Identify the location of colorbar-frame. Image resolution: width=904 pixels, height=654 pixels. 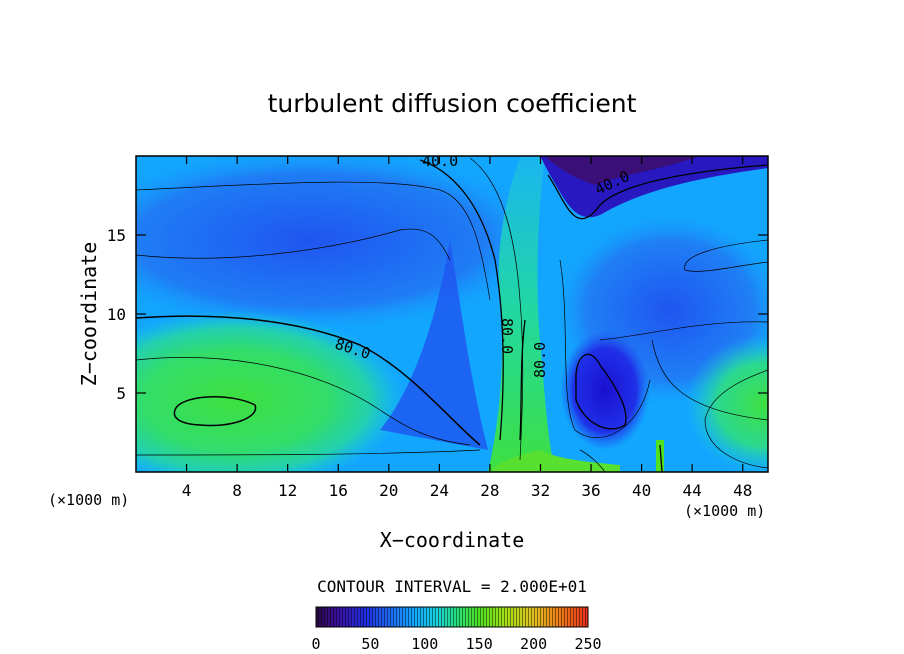
(452, 617).